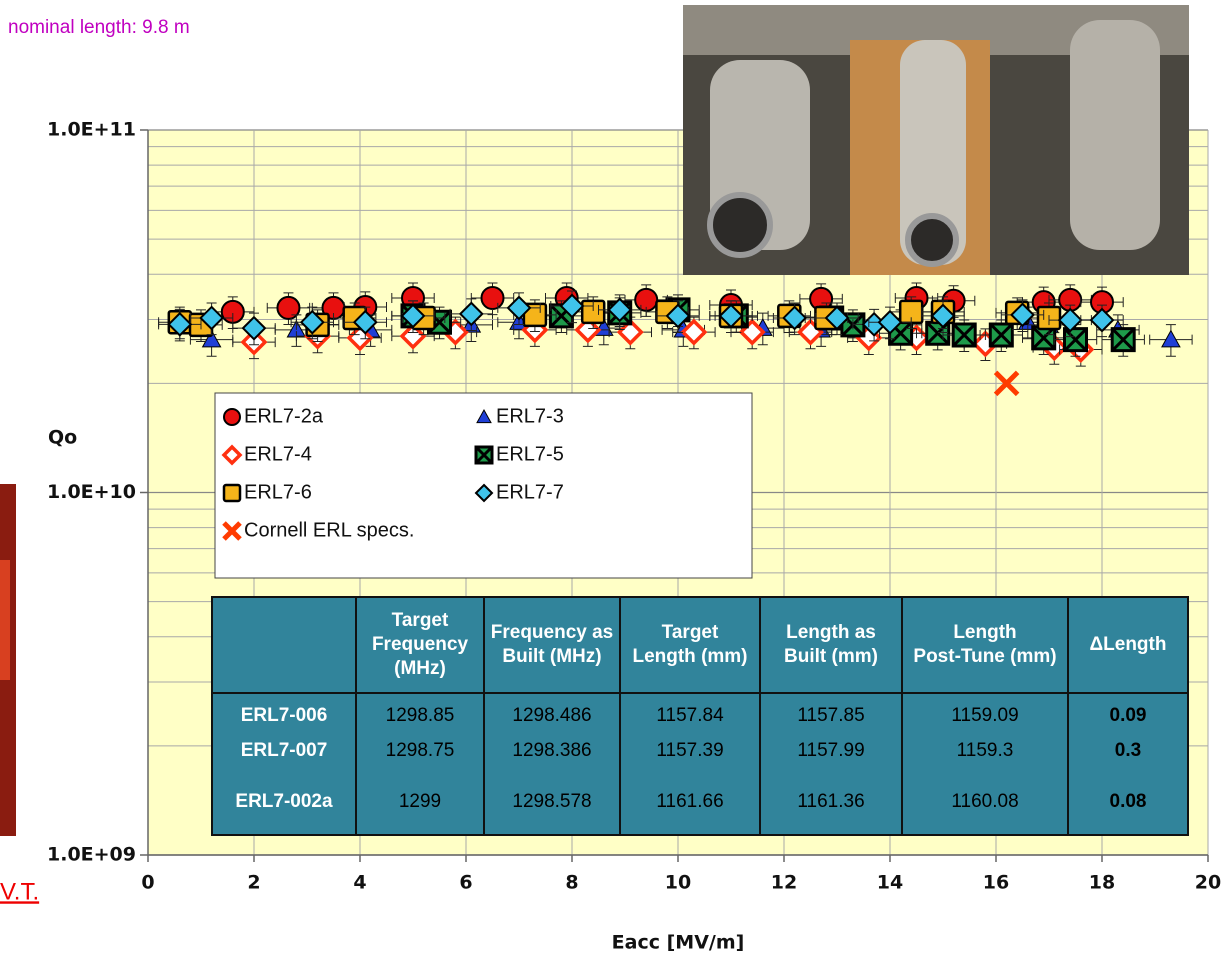  Describe the element at coordinates (91, 130) in the screenshot. I see `y-tick-label: 1.0E+11` at that location.